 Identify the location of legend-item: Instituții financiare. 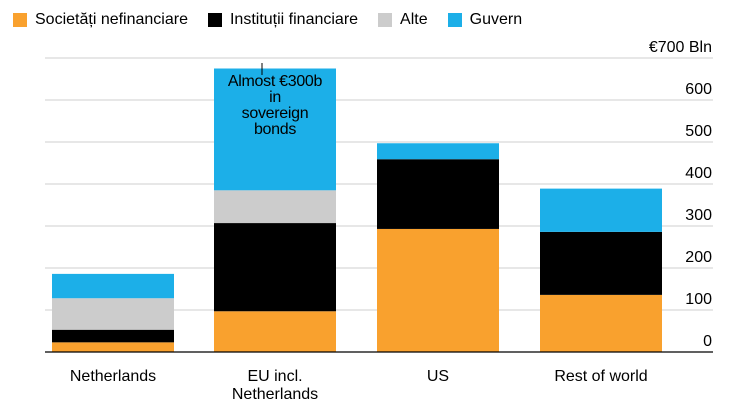
(283, 20).